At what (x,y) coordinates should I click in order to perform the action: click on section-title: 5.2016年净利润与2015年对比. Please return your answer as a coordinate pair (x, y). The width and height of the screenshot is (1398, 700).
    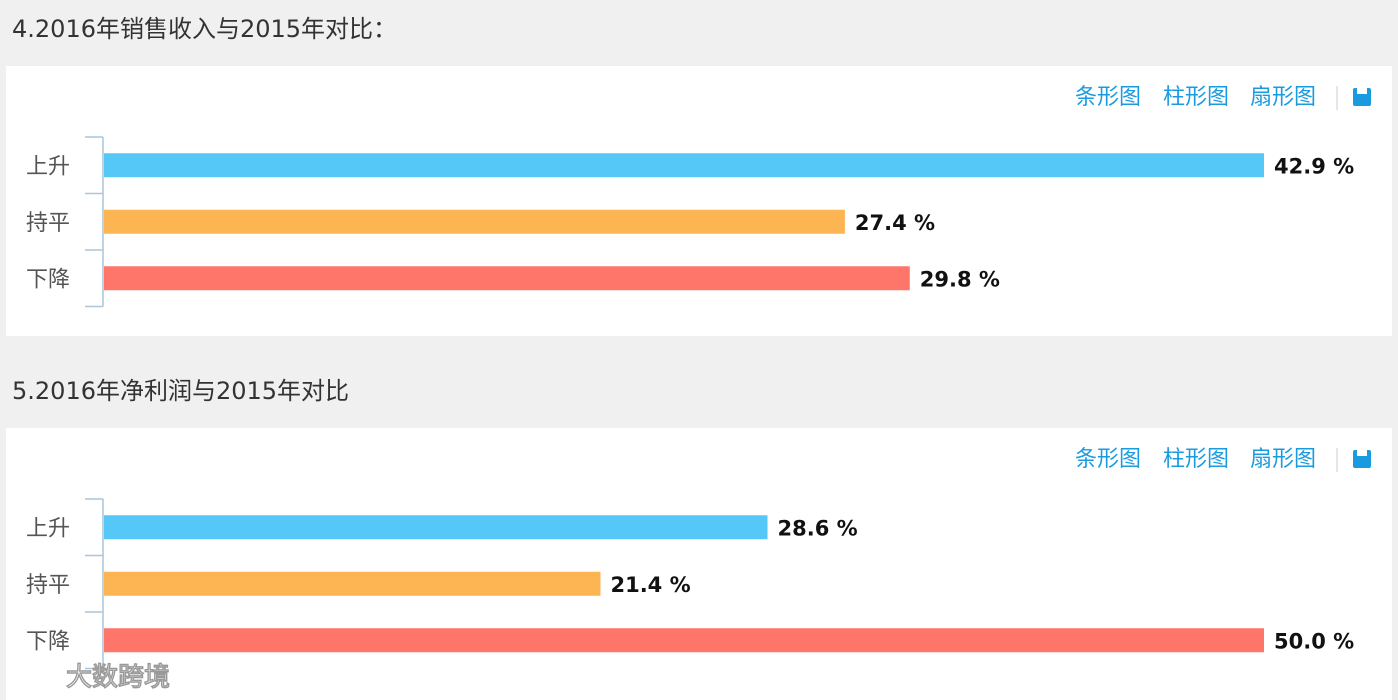
    Looking at the image, I should click on (180, 391).